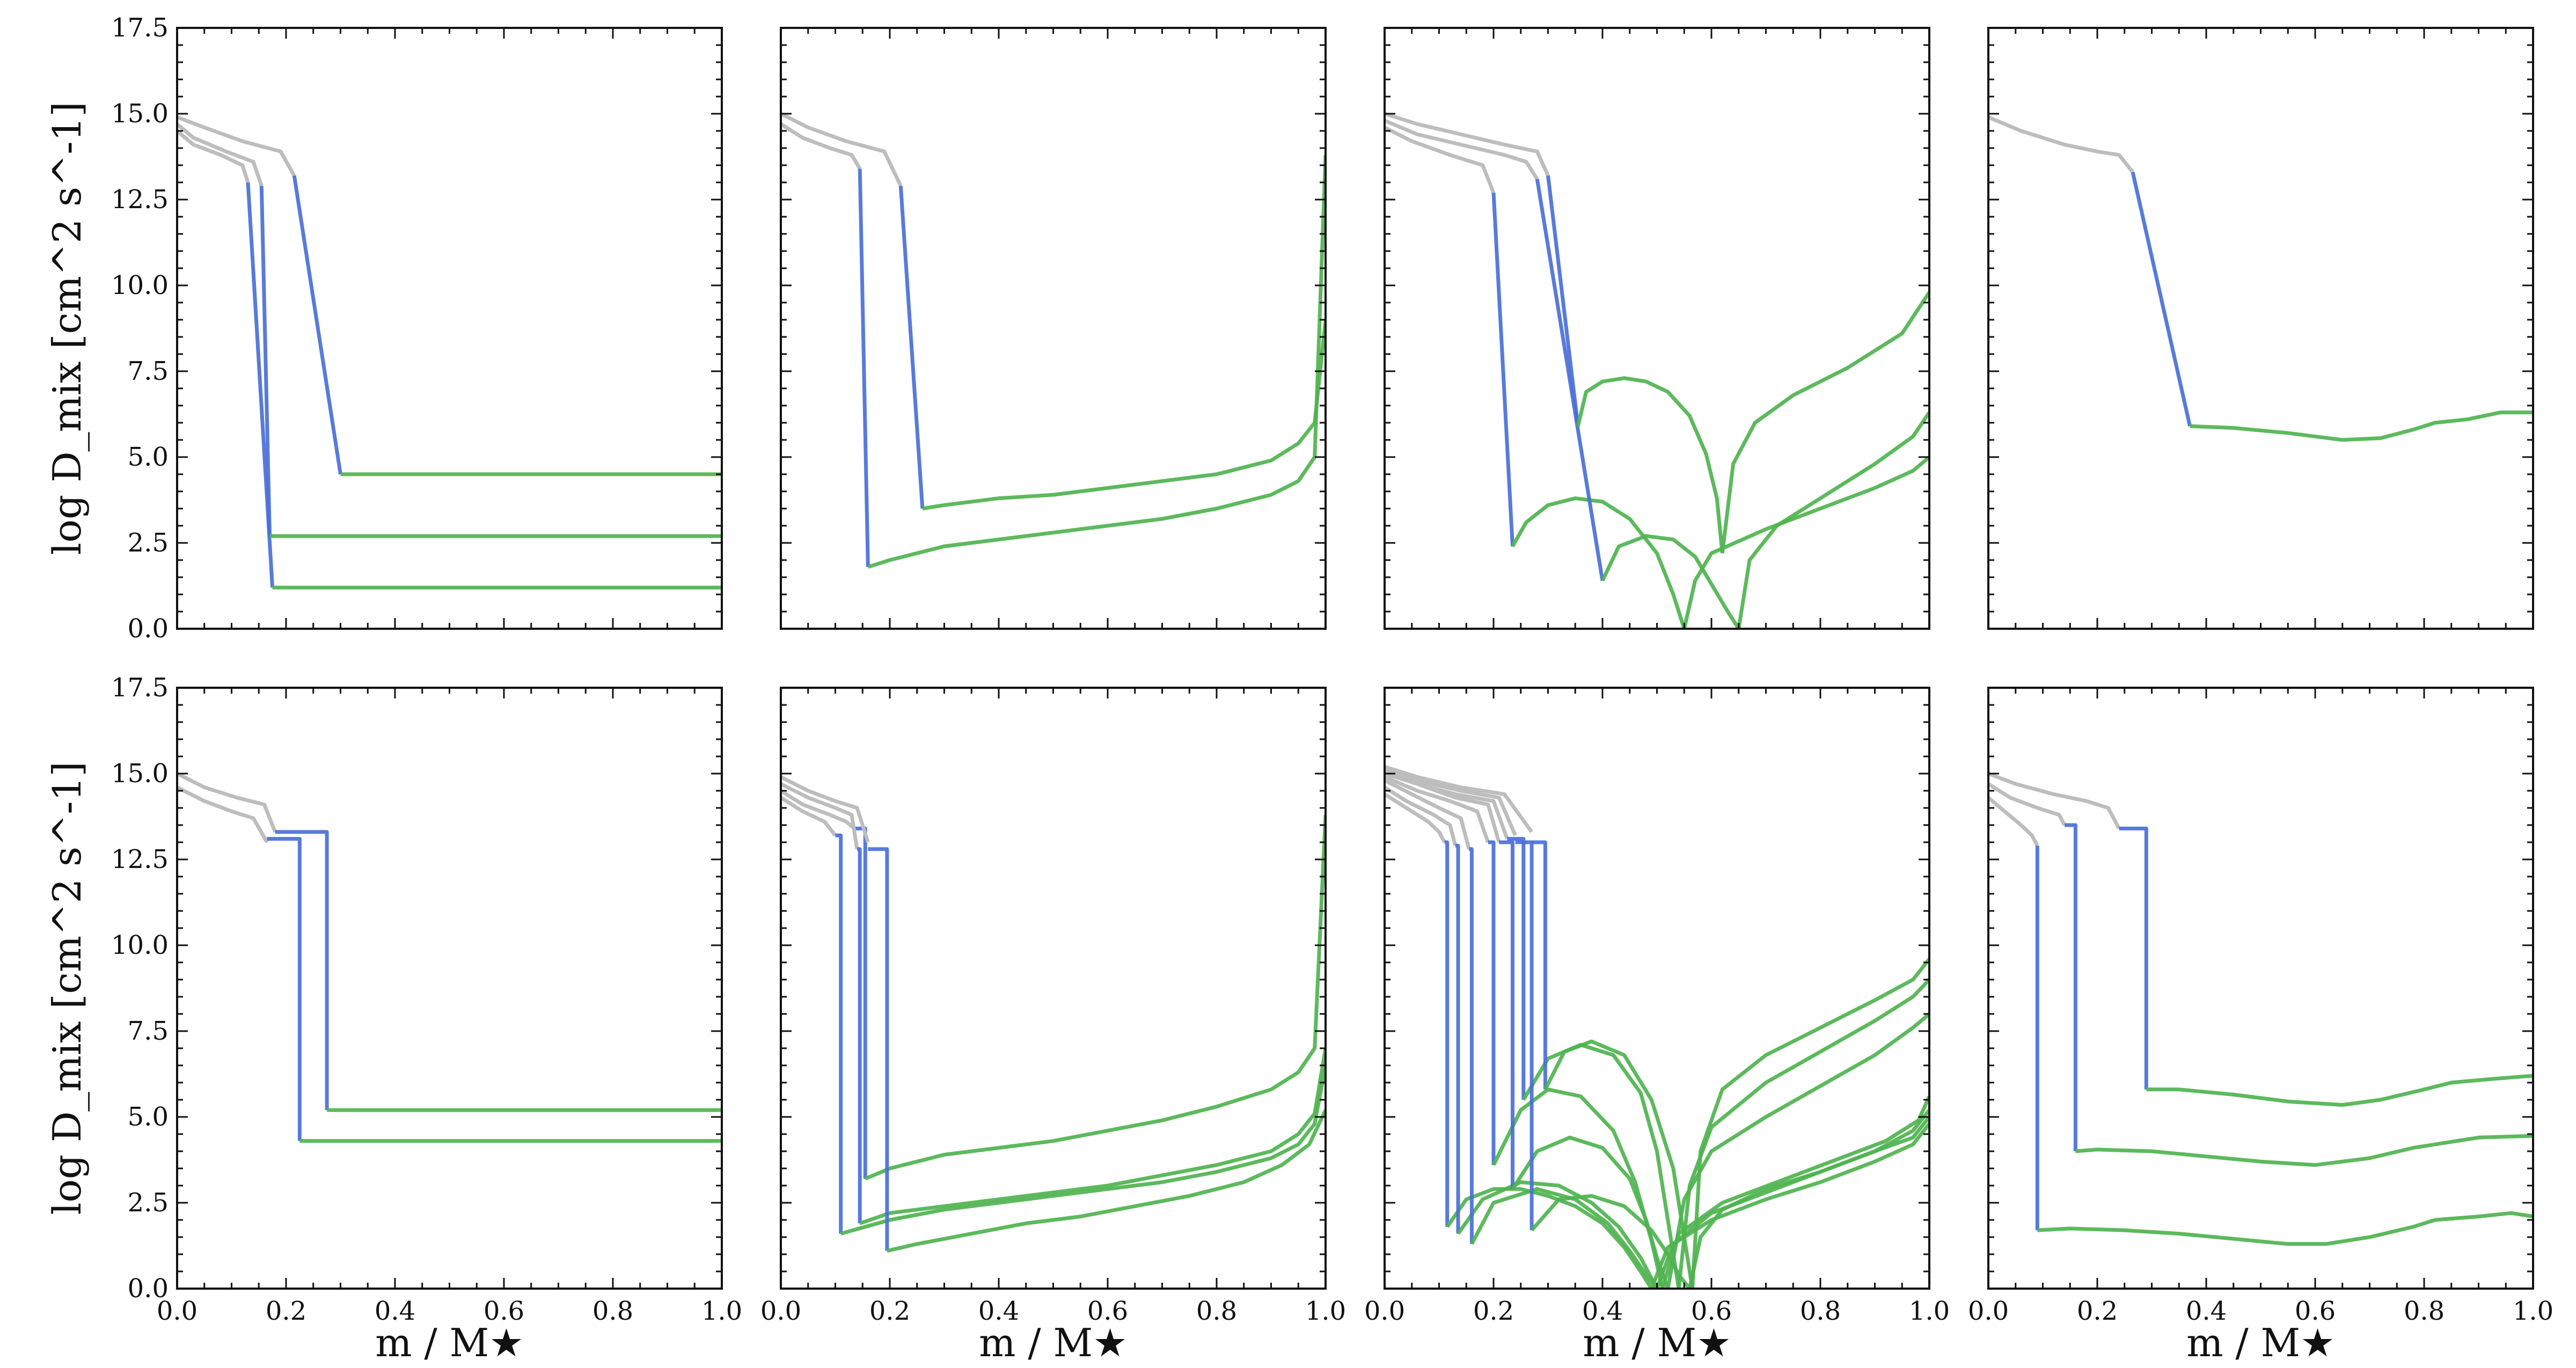  Describe the element at coordinates (1053, 1342) in the screenshot. I see `x-axis-label-col2: m / M★` at that location.